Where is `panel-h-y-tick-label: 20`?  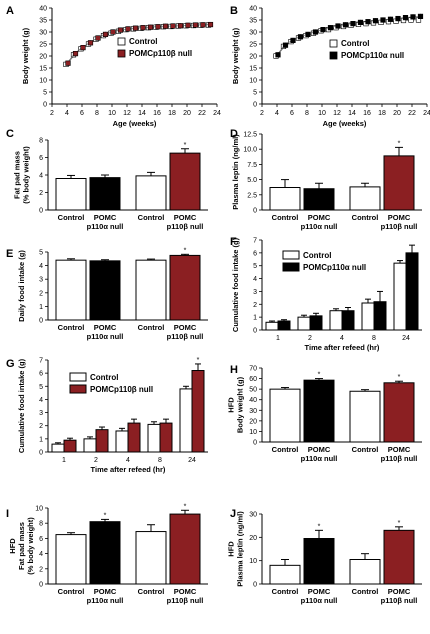
panel-h-y-tick-label: 20 is located at coordinates (253, 421).